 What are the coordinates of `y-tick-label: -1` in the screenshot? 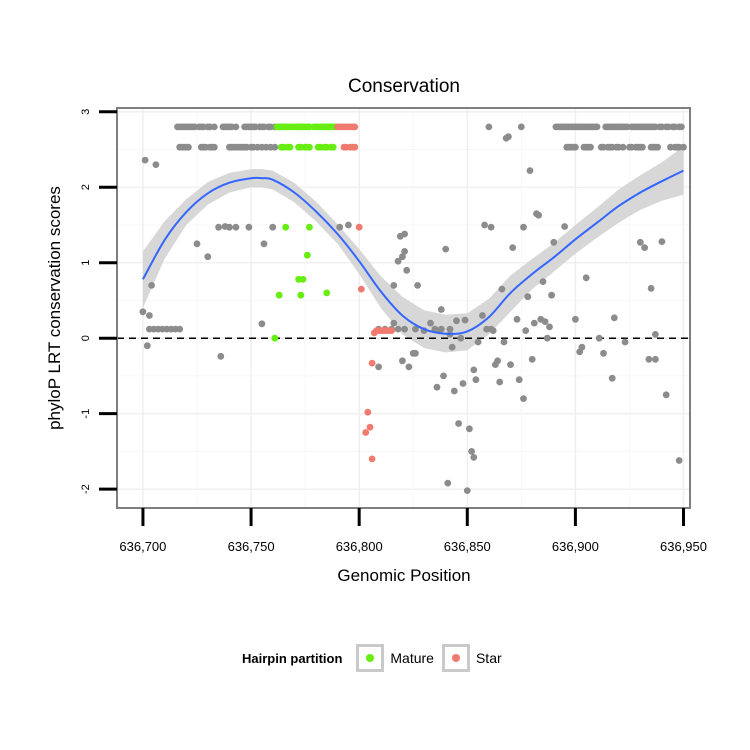 It's located at (86, 414).